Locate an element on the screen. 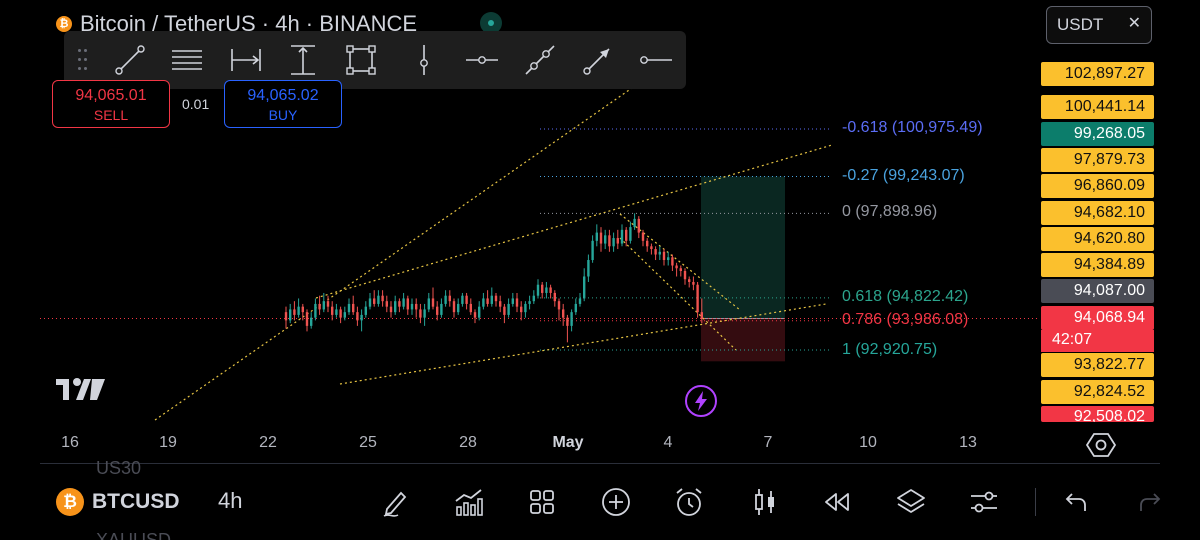 The image size is (1200, 540). chart-settings-icon is located at coordinates (1101, 445).